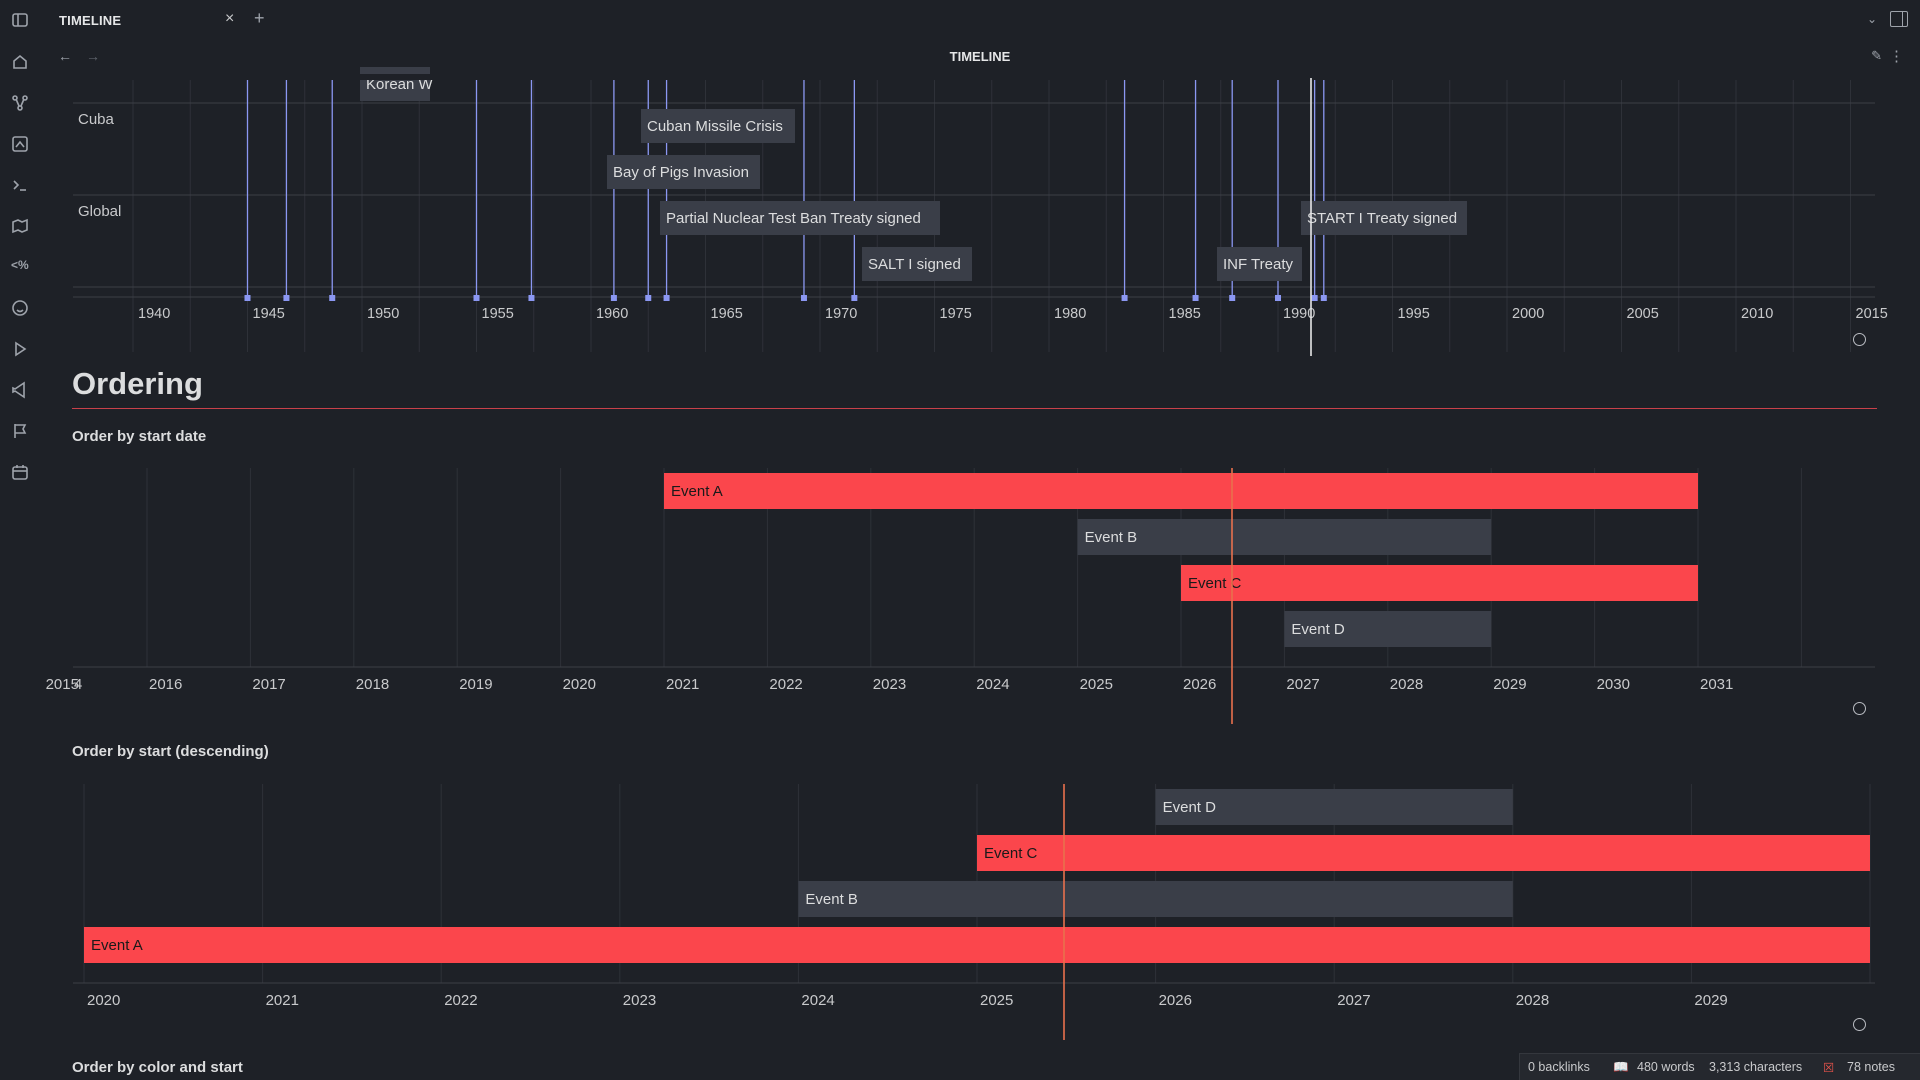 The height and width of the screenshot is (1080, 1920). Describe the element at coordinates (1896, 56) in the screenshot. I see `more-options-icon: ⋮` at that location.